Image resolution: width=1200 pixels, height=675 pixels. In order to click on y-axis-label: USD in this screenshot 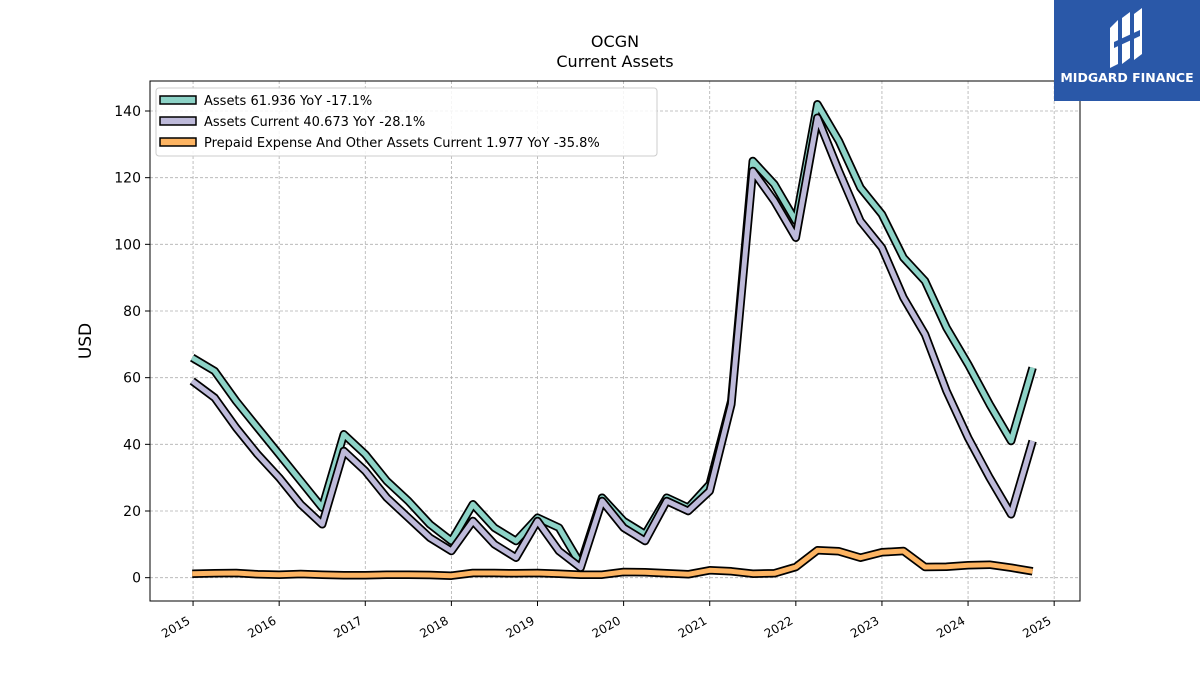, I will do `click(86, 341)`.